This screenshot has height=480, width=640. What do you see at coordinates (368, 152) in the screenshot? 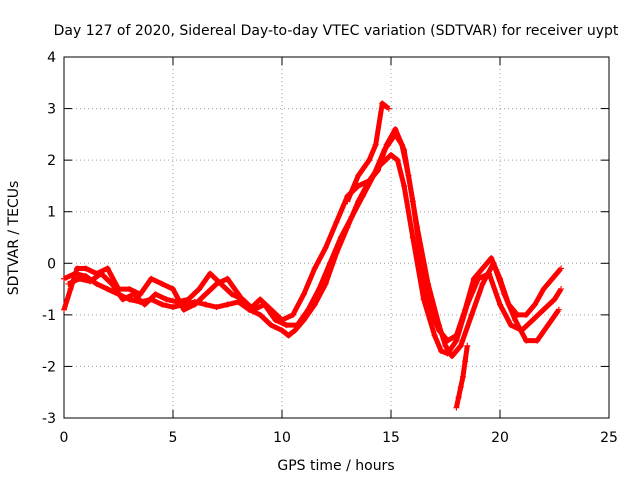
I see `series-track-d` at bounding box center [368, 152].